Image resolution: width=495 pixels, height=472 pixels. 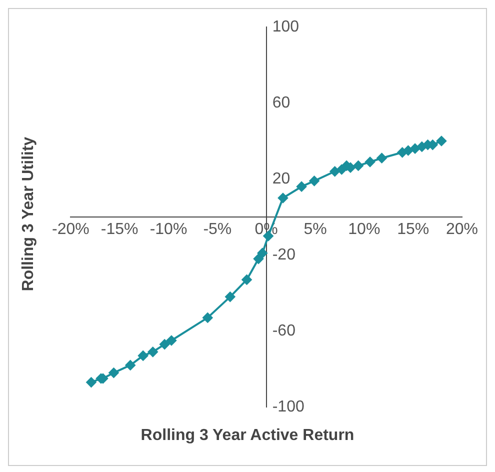 I want to click on y-tick-label: -100, so click(x=288, y=407).